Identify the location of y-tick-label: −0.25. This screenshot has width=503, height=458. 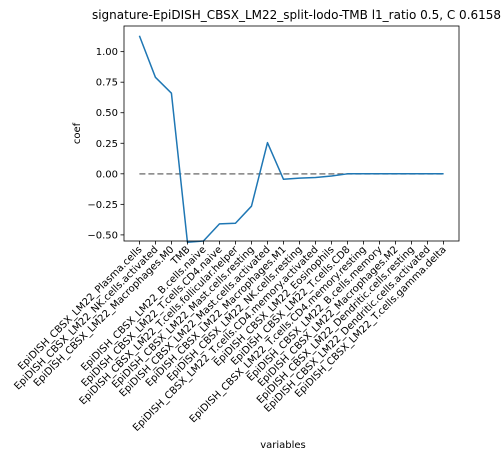
(102, 205).